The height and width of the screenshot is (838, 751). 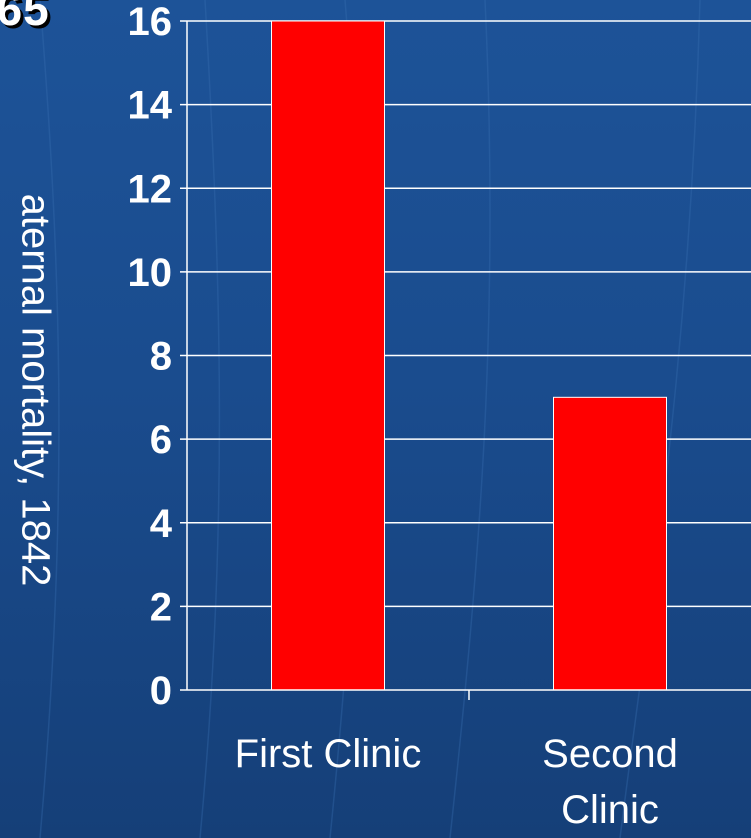 I want to click on x-category-label: First Clinic, so click(x=328, y=754).